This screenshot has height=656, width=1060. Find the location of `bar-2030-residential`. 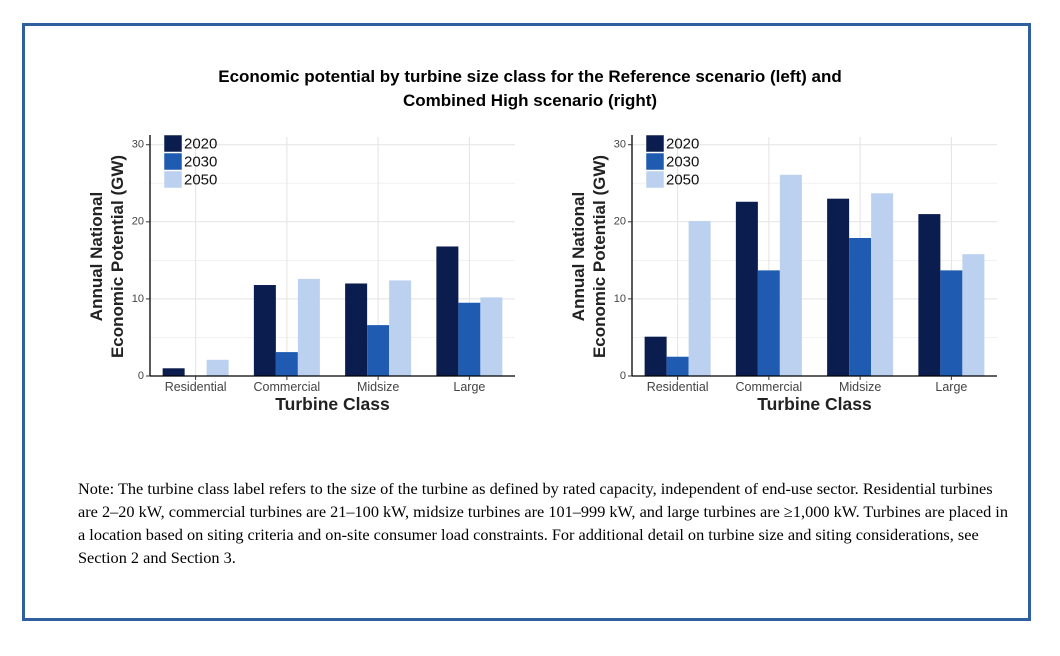

bar-2030-residential is located at coordinates (677, 366).